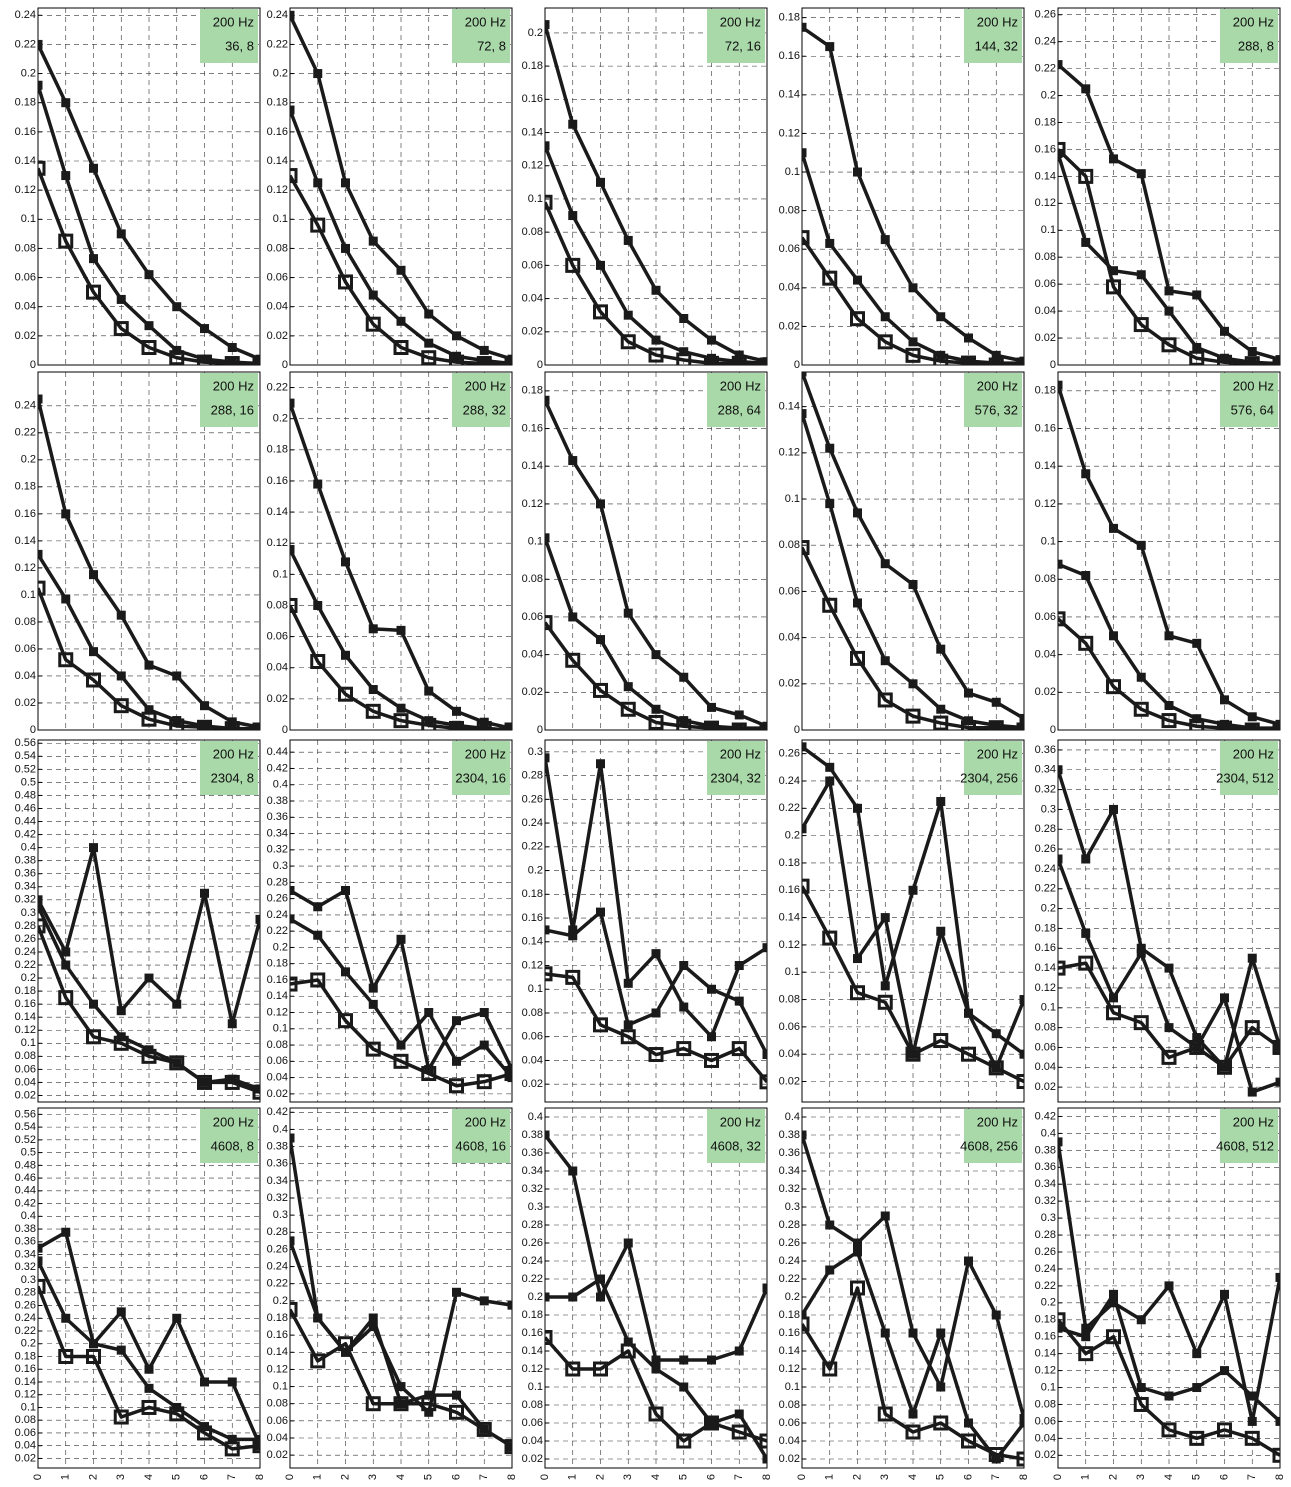  I want to click on x-tick-label: 3, so click(885, 1477).